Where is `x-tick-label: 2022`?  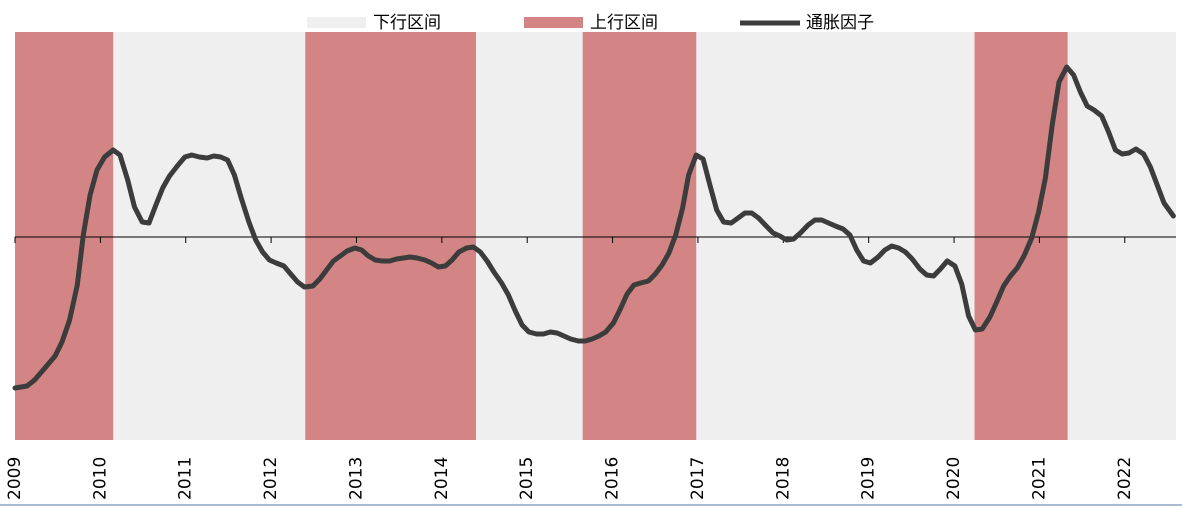
x-tick-label: 2022 is located at coordinates (1125, 478).